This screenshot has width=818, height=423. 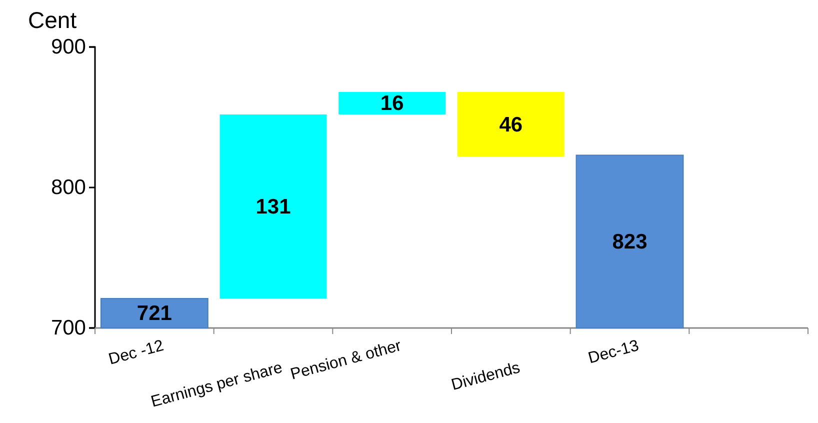 I want to click on x-tick-label: Dec-13, so click(x=613, y=352).